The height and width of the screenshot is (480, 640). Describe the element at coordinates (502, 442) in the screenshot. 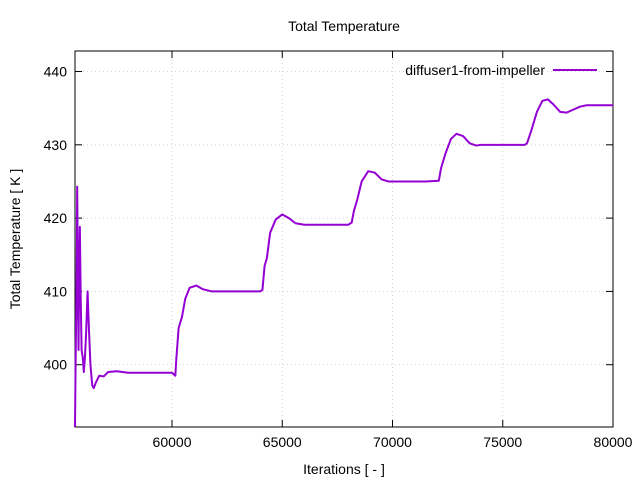

I see `x-tick-label: 75000` at that location.